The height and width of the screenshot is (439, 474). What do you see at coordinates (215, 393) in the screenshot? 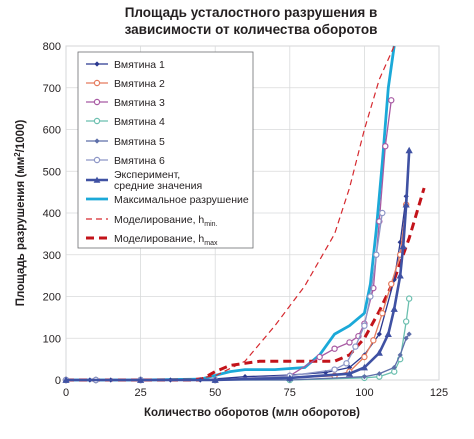
I see `x-tick-label: 50` at bounding box center [215, 393].